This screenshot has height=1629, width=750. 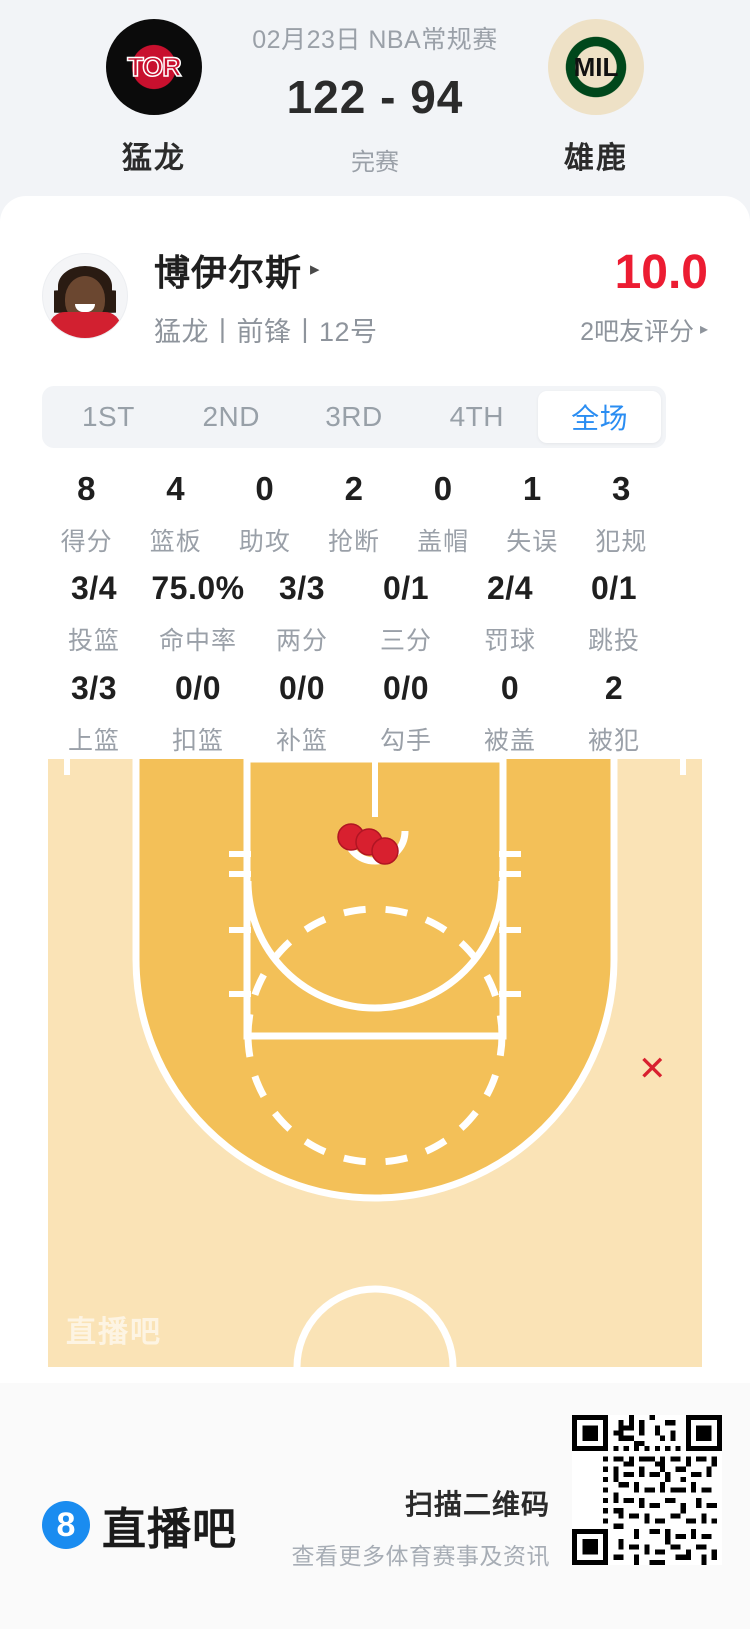 I want to click on home-team: TOR 猛龙, so click(x=154, y=98).